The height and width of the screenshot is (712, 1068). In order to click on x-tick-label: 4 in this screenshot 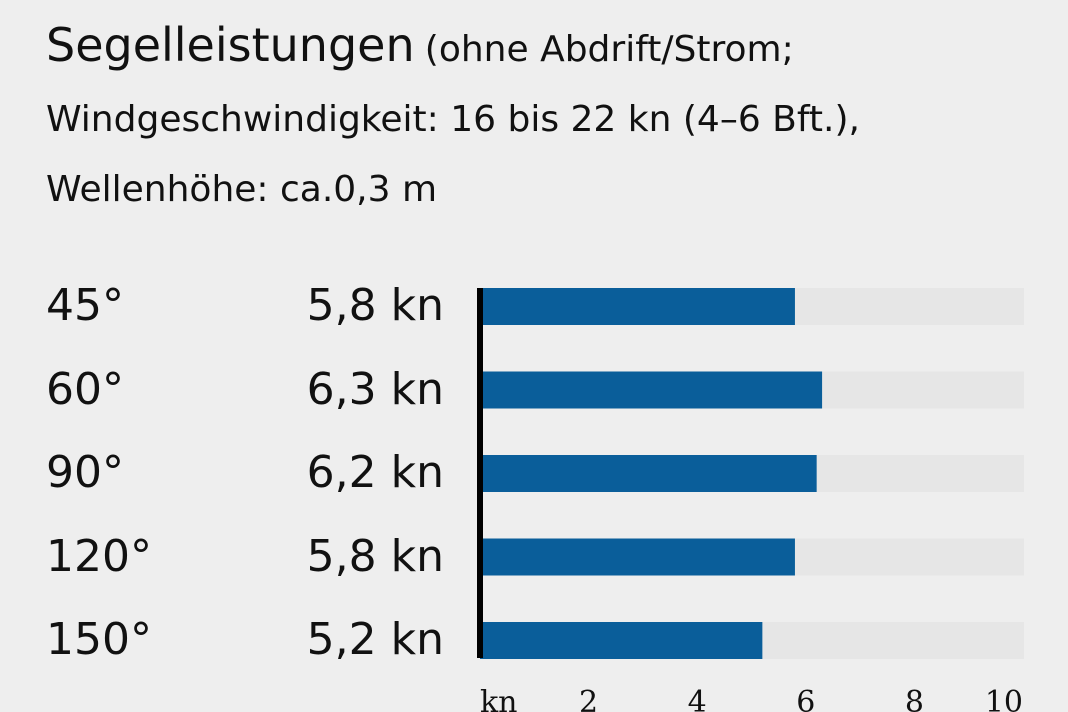, I will do `click(697, 698)`.